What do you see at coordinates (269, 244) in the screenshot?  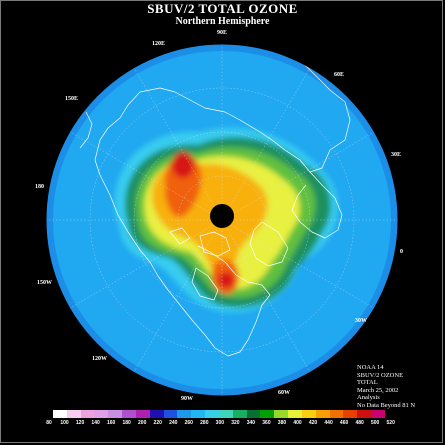 I see `coastline-greenland` at bounding box center [269, 244].